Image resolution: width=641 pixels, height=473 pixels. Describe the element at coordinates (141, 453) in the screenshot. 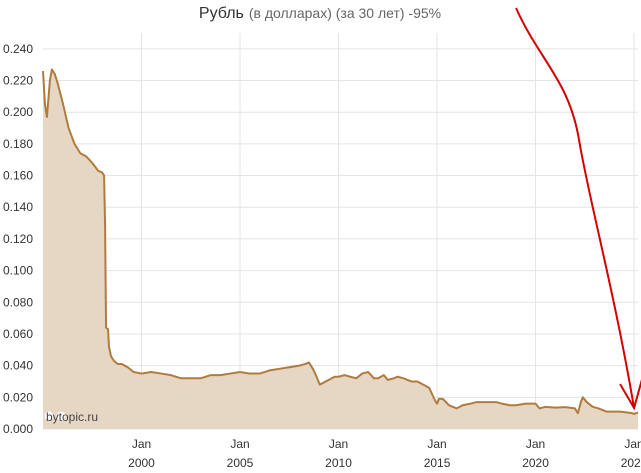

I see `x-tick-label: Jan 2000` at that location.